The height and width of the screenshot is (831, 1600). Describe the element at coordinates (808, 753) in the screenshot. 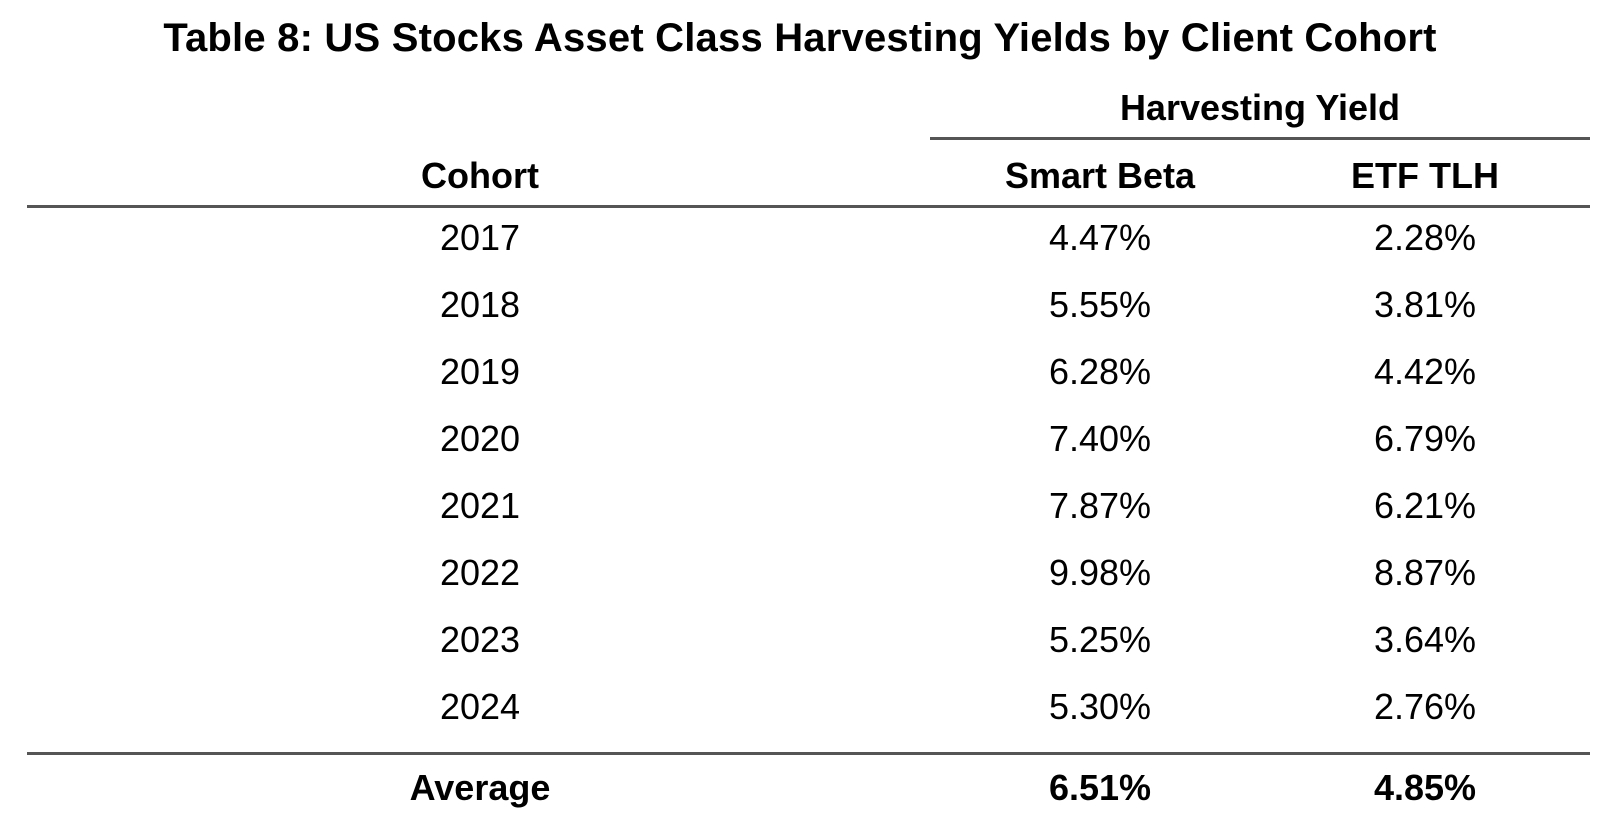

I see `footer-rule` at that location.